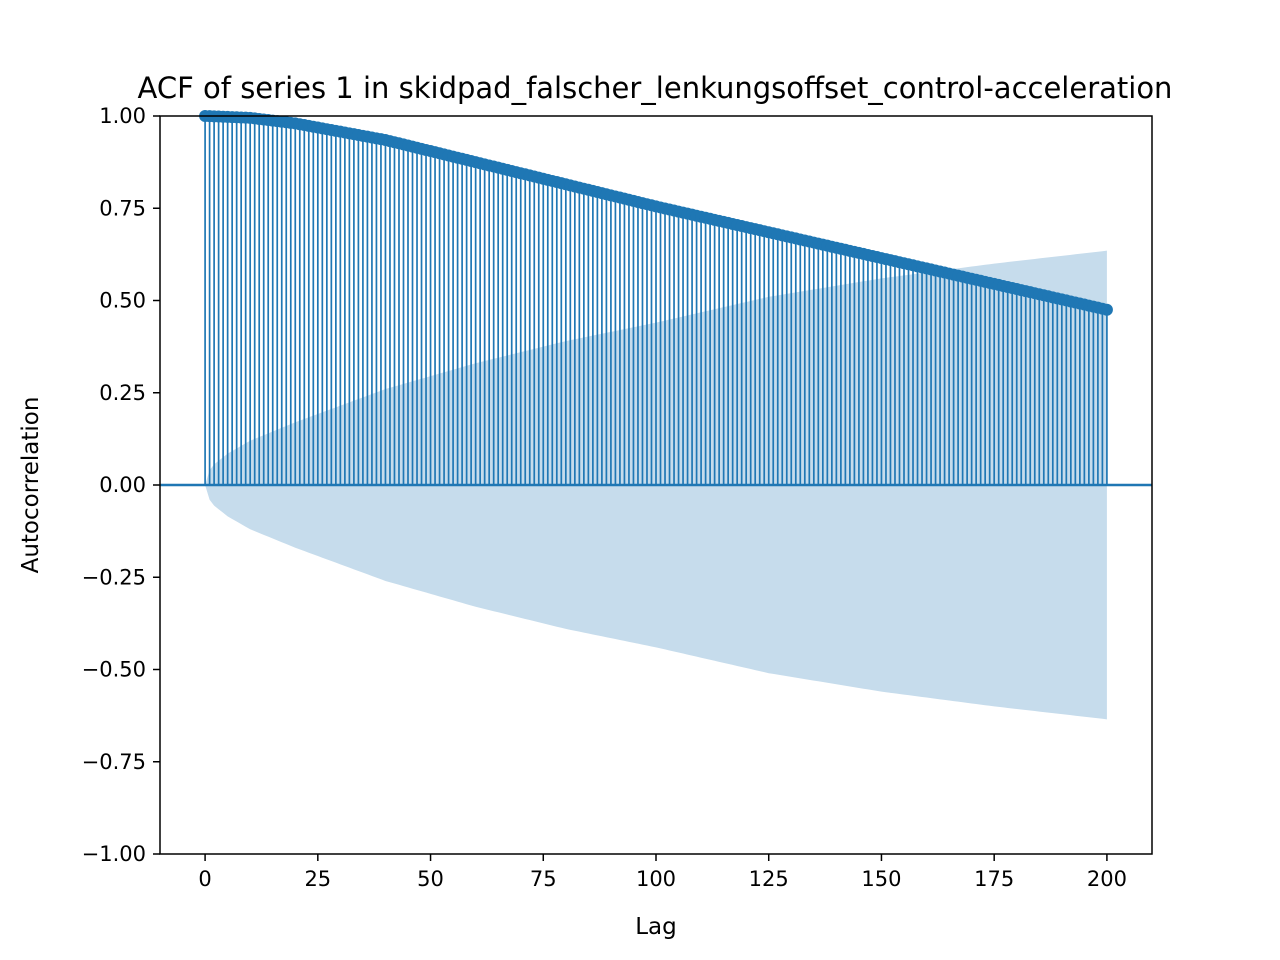  I want to click on y-tick-label: 0.25, so click(122, 393).